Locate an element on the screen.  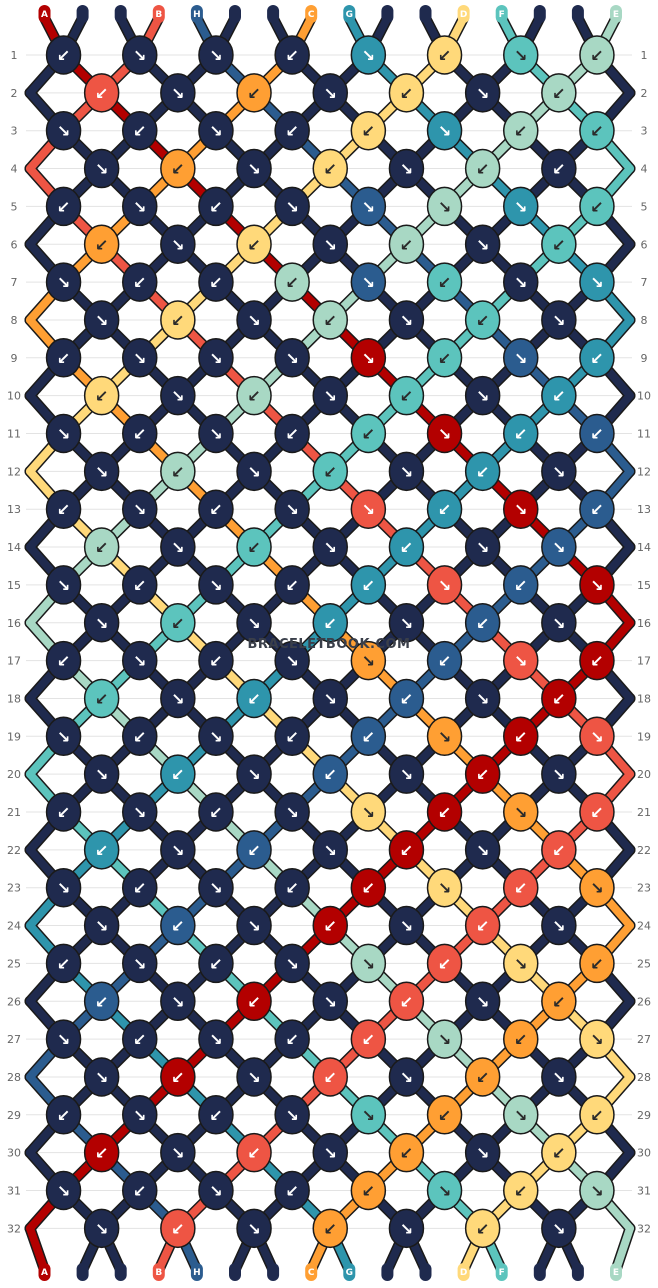
string-tab-bottom: F is located at coordinates (501, 1272).